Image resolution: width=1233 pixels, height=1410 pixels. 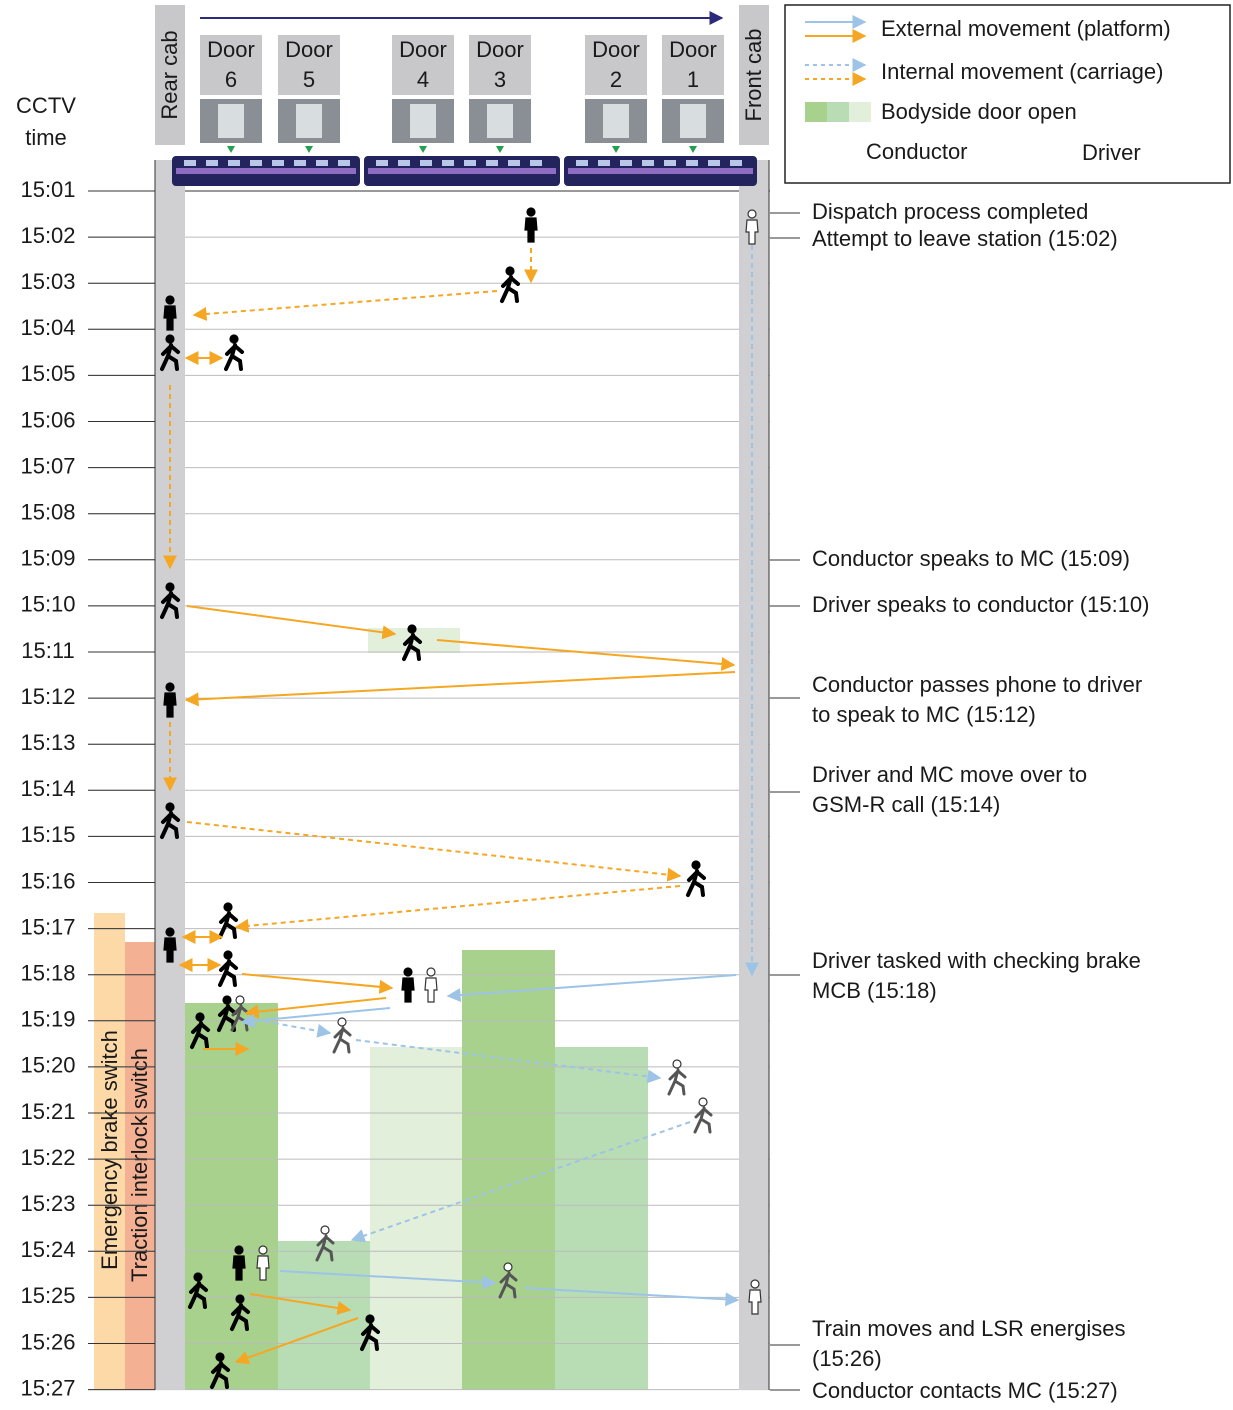 I want to click on time-label: 15:24, so click(x=47, y=1249).